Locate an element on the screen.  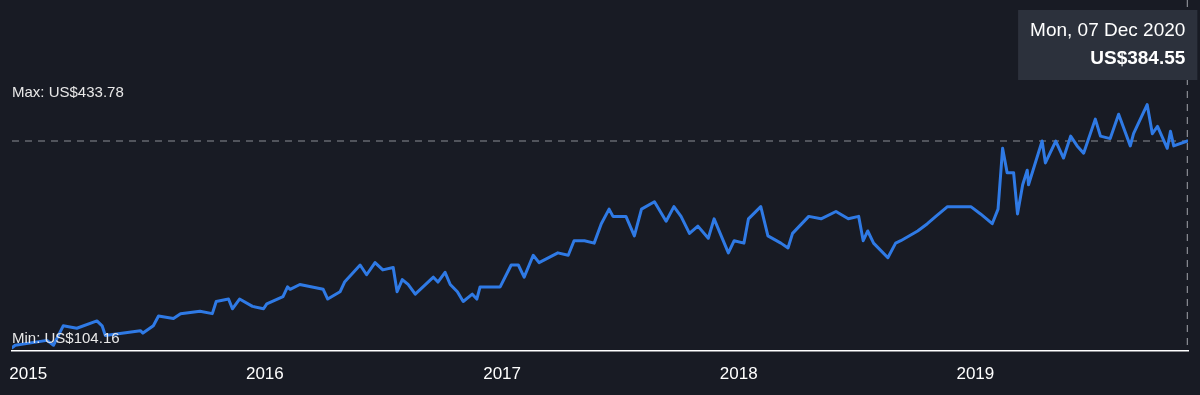
x-tick-label: 2018 is located at coordinates (738, 374).